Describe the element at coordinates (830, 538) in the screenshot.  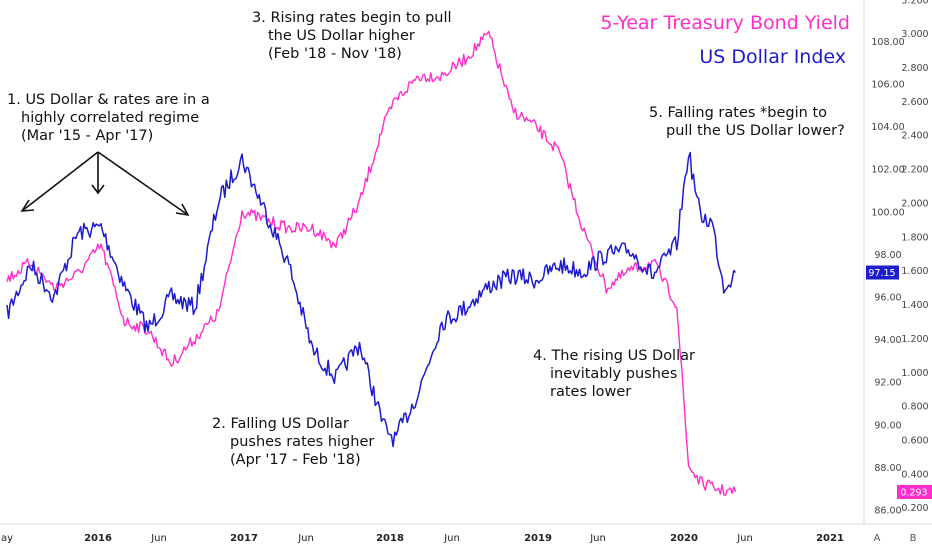
I see `time-axis-tick-label: 2021` at that location.